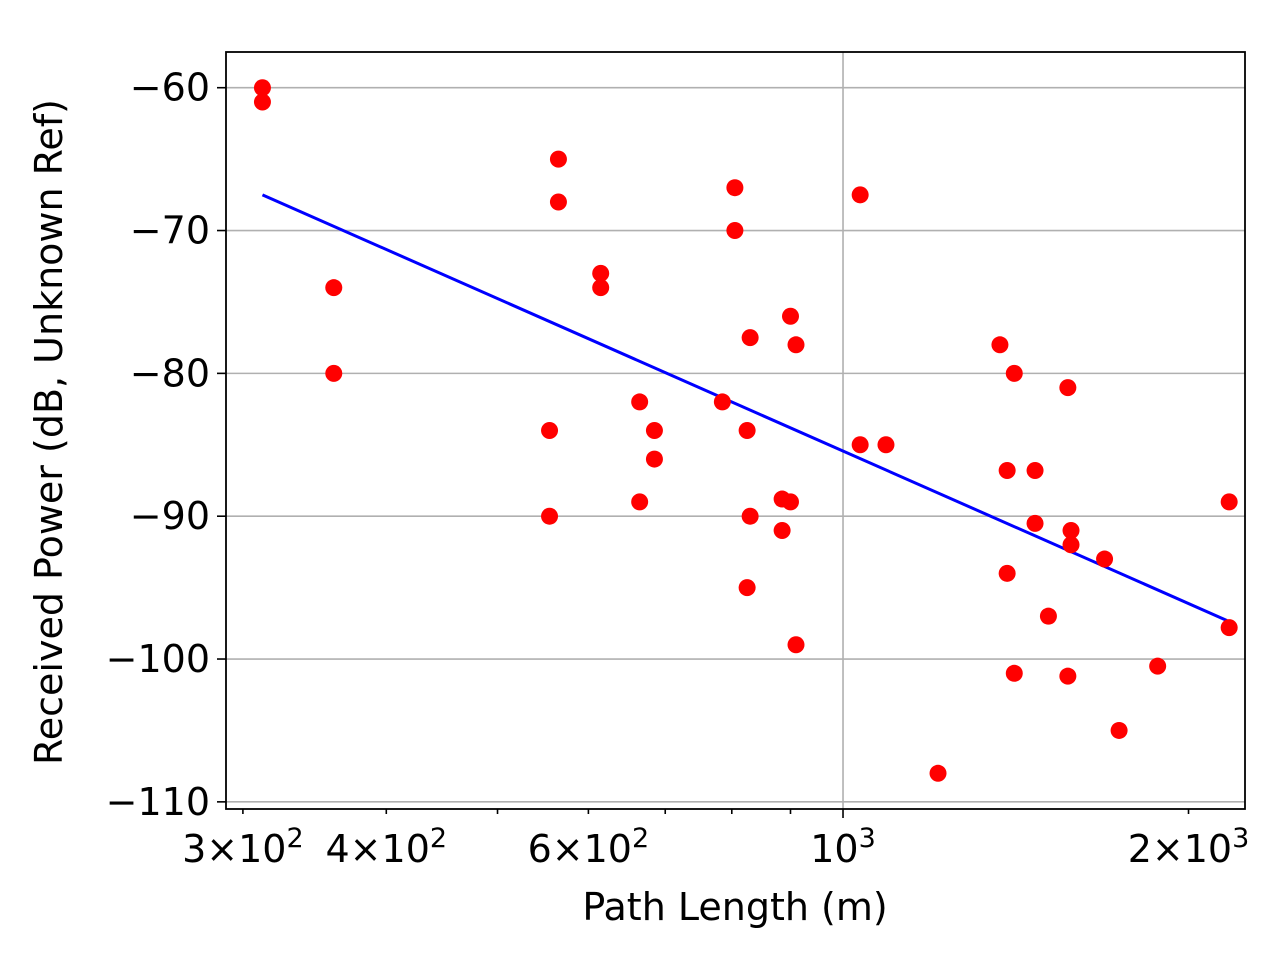  Describe the element at coordinates (158, 802) in the screenshot. I see `y-tick-label: −110` at that location.